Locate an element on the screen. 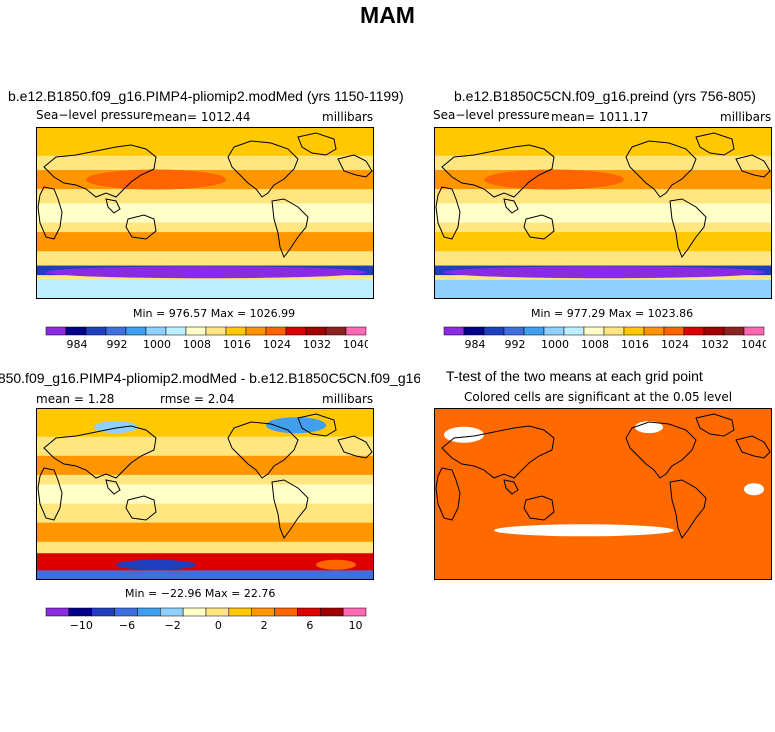  colorbar-tick-label: 10 is located at coordinates (356, 625).